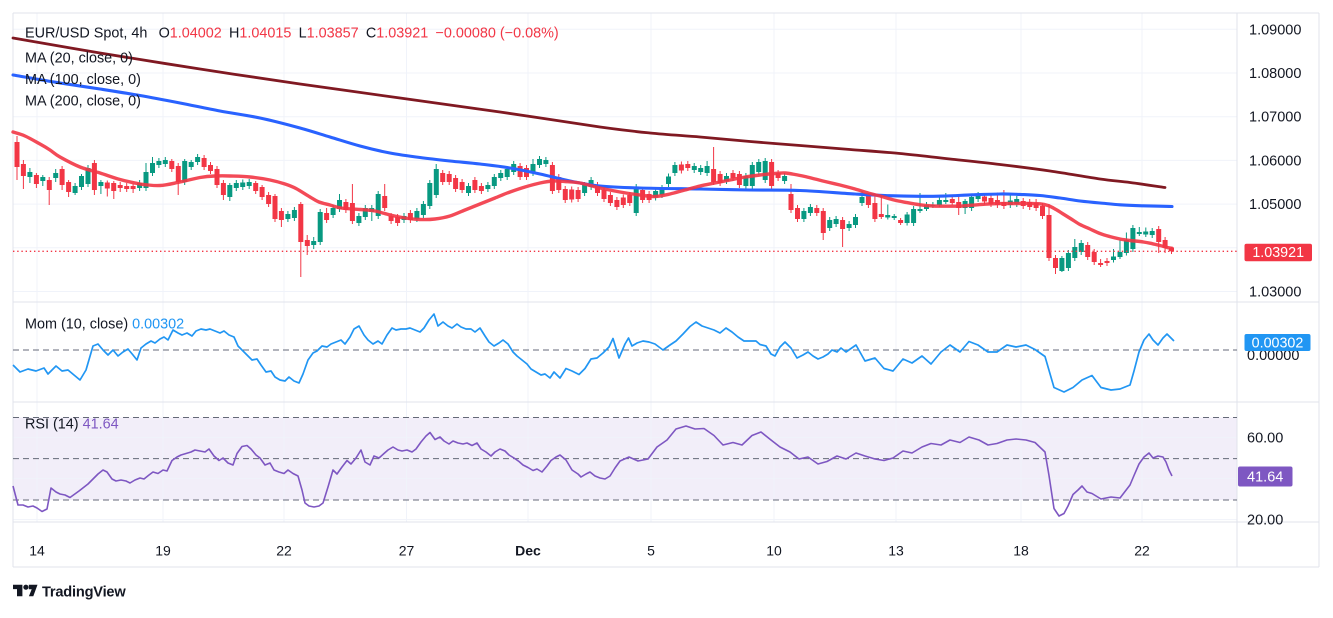 The height and width of the screenshot is (618, 1333). Describe the element at coordinates (83, 80) in the screenshot. I see `svg-text: MA (100, close, 0)` at that location.